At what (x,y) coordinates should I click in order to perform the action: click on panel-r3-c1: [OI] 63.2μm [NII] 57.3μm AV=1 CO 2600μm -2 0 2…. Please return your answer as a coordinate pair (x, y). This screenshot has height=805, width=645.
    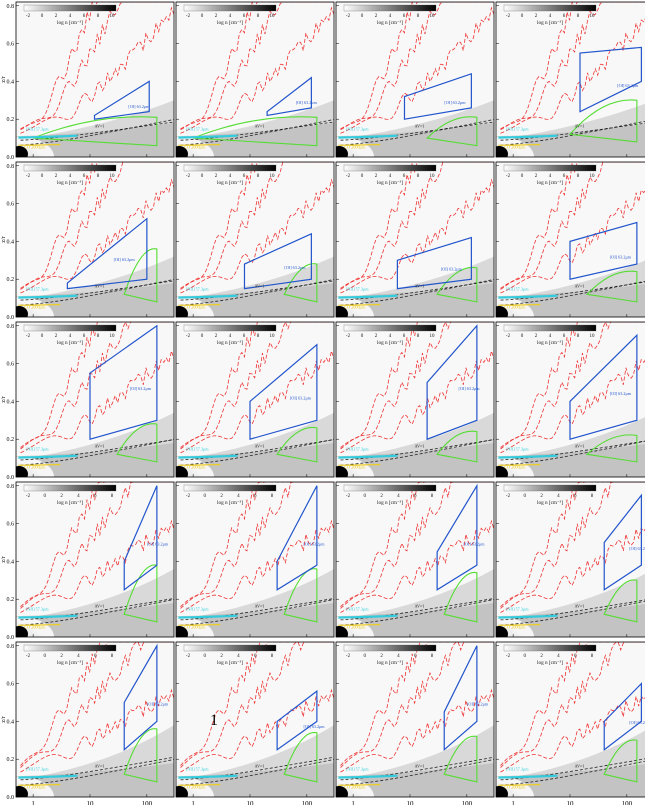
    Looking at the image, I should click on (88, 401).